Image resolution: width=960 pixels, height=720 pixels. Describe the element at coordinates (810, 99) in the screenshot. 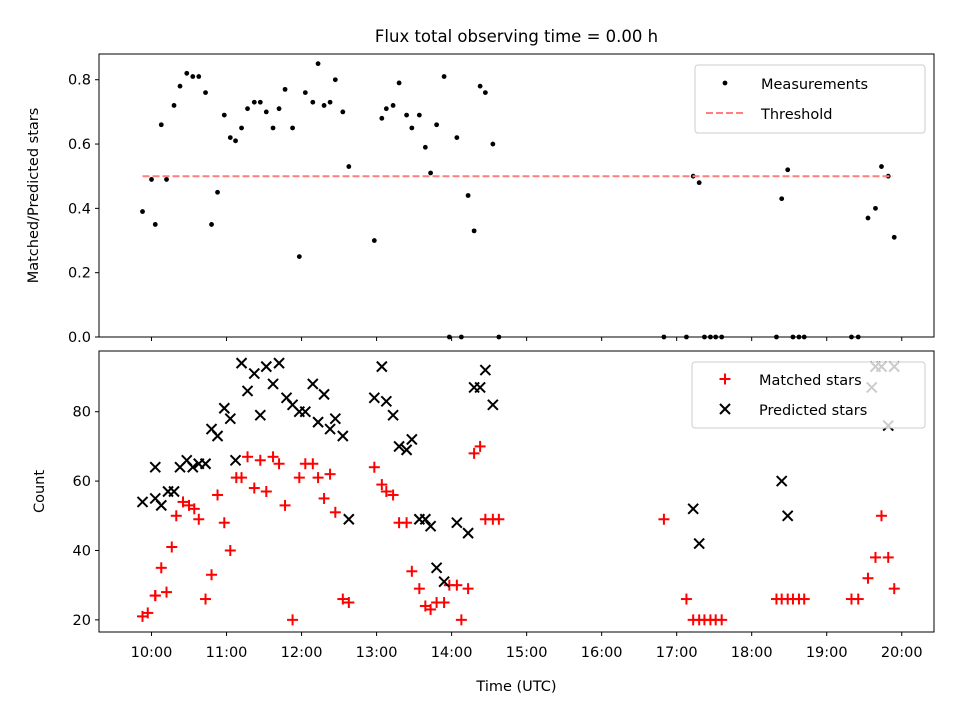

I see `top-legend: Measurements Threshold` at that location.